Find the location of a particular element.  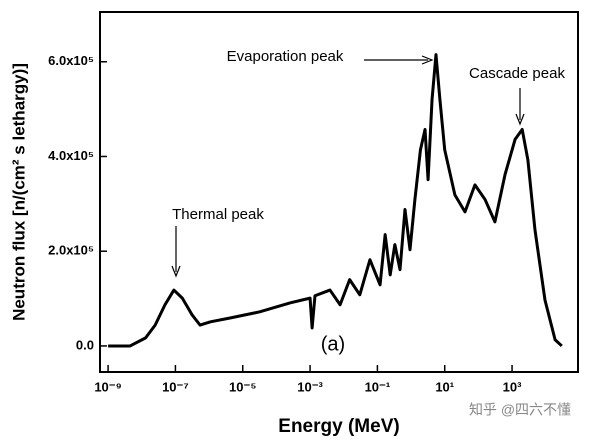

x-tick-label: 10⁻⁷ is located at coordinates (175, 386).